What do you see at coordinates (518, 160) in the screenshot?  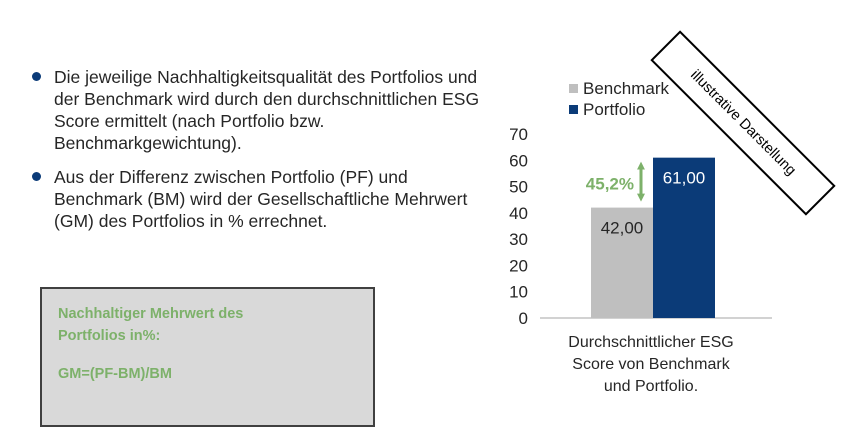 I see `y-tick-label: 60` at bounding box center [518, 160].